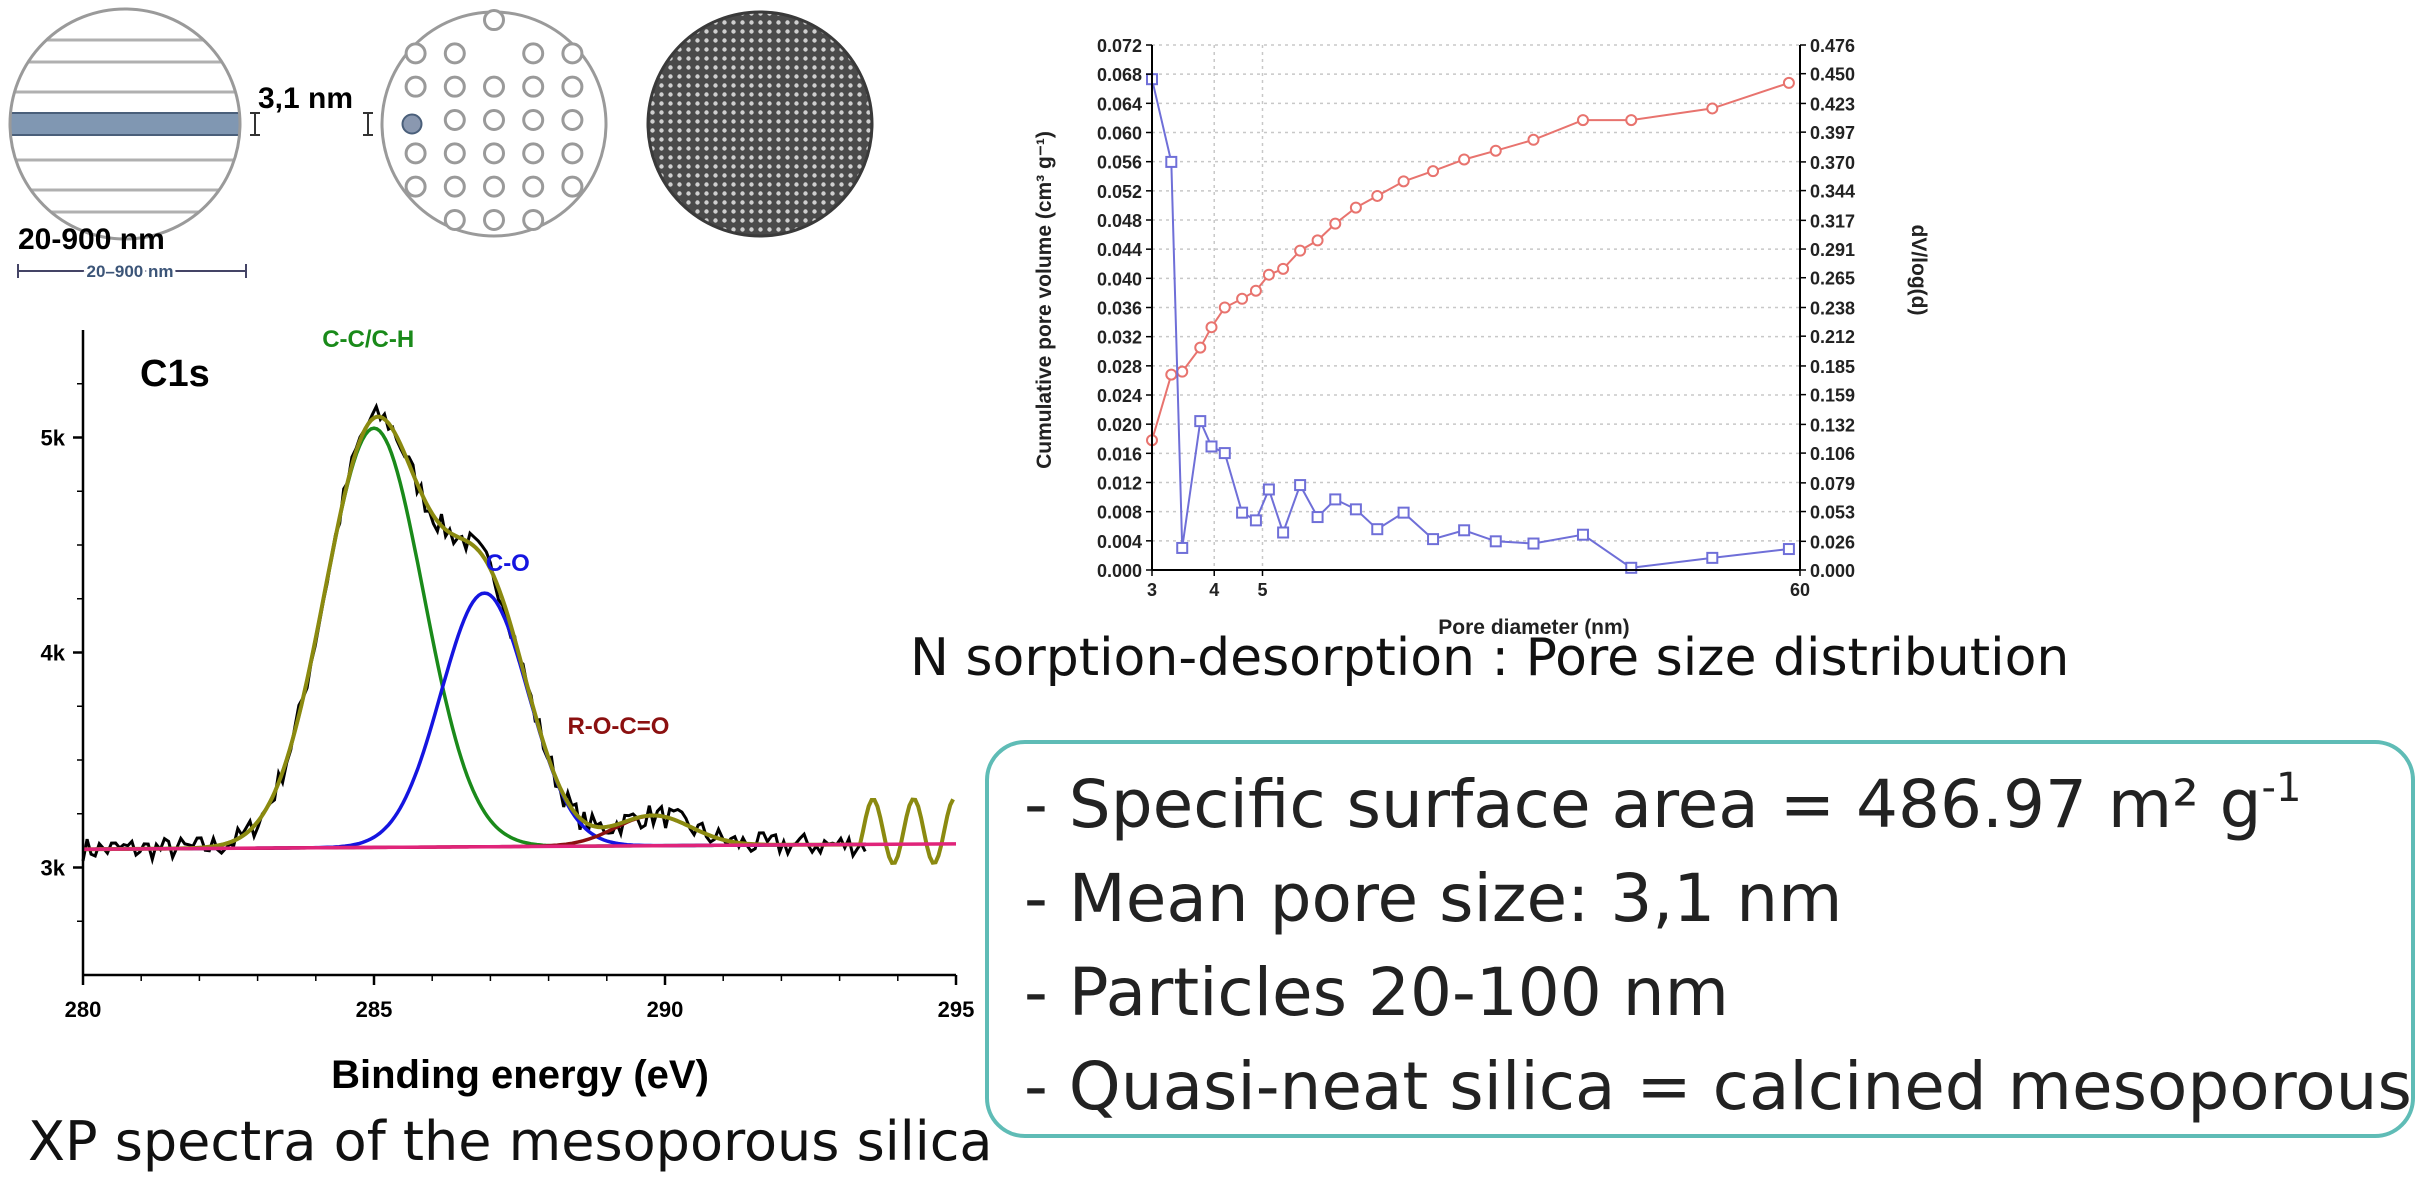  Describe the element at coordinates (368, 339) in the screenshot. I see `peak-label: C-C/C-H` at that location.